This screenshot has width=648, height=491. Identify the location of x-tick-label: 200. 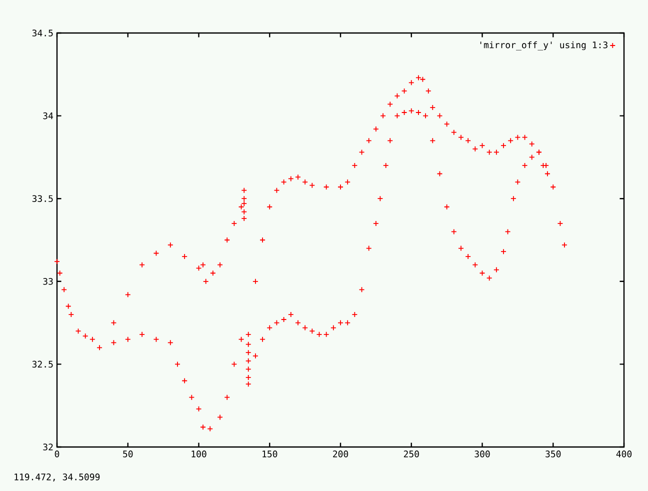
(340, 454).